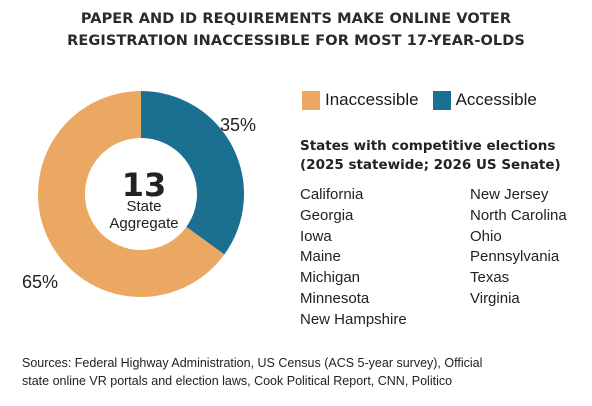 This screenshot has height=406, width=592. Describe the element at coordinates (515, 257) in the screenshot. I see `state-item: Pennsylvania` at that location.